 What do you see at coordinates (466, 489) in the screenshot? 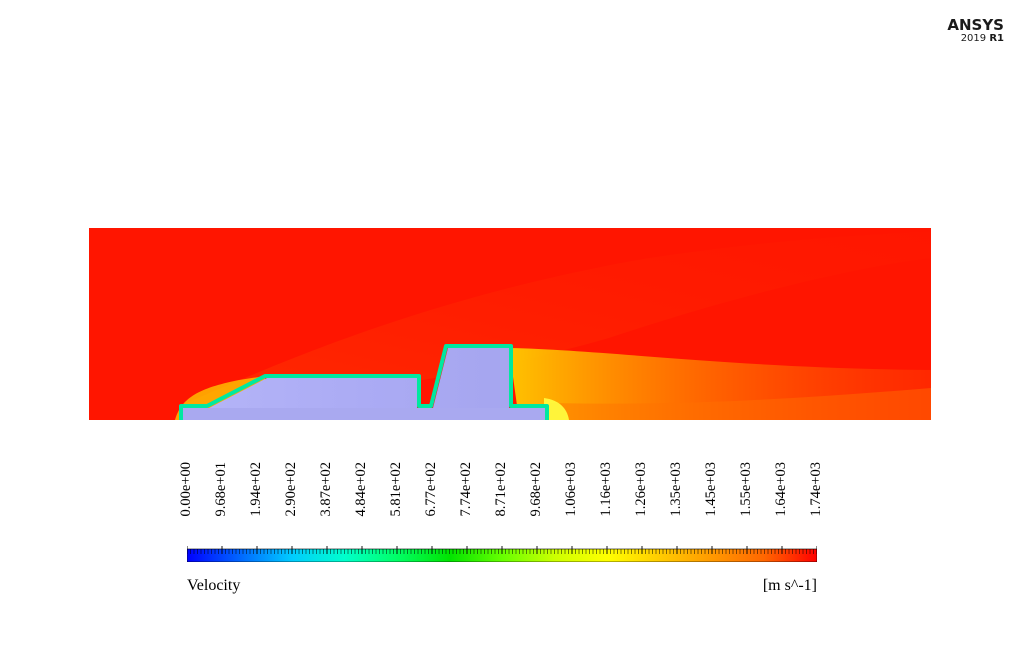
I see `legend-tick-label: 7.74e+02` at bounding box center [466, 489].